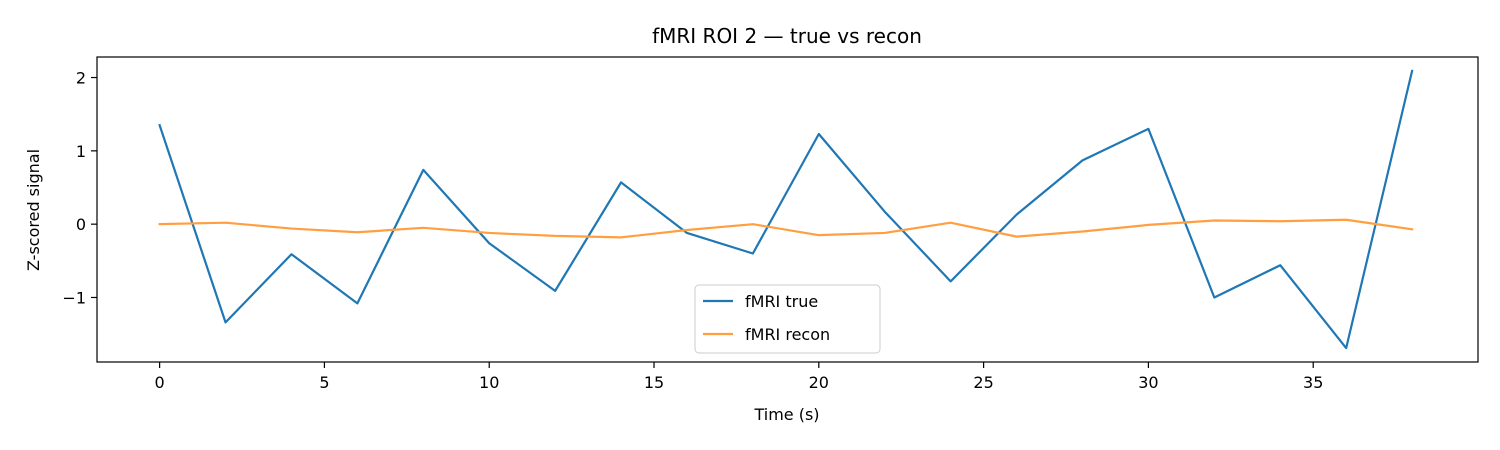 The height and width of the screenshot is (450, 1500). I want to click on x-axis-title: Time (s), so click(786, 414).